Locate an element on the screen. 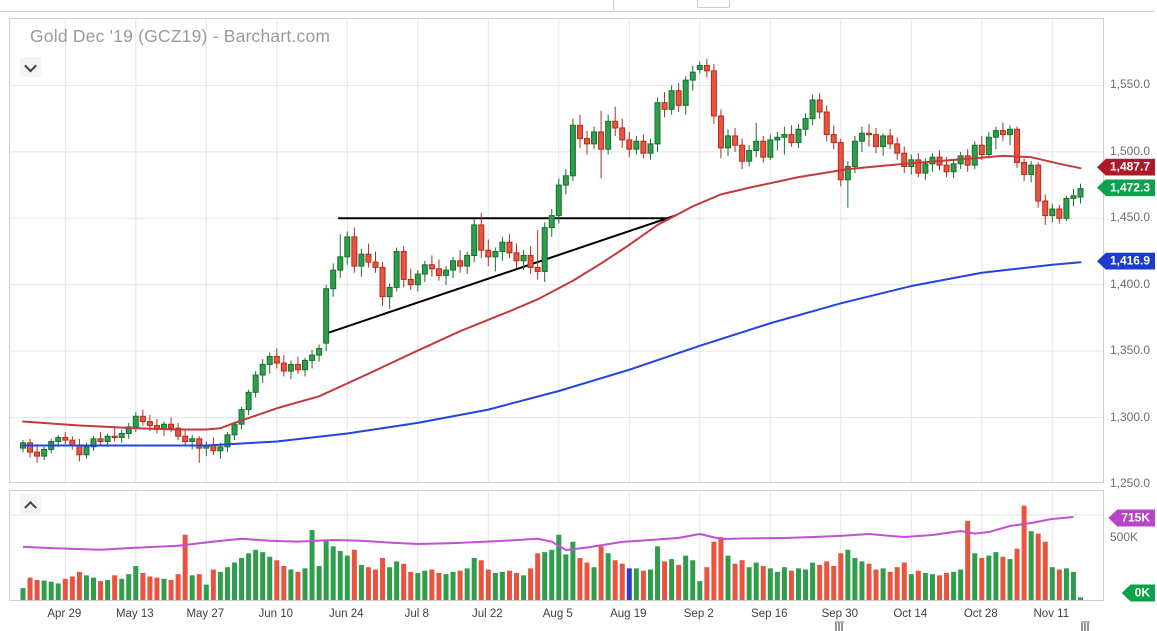  date-axis-label: Sep 16 is located at coordinates (769, 614).